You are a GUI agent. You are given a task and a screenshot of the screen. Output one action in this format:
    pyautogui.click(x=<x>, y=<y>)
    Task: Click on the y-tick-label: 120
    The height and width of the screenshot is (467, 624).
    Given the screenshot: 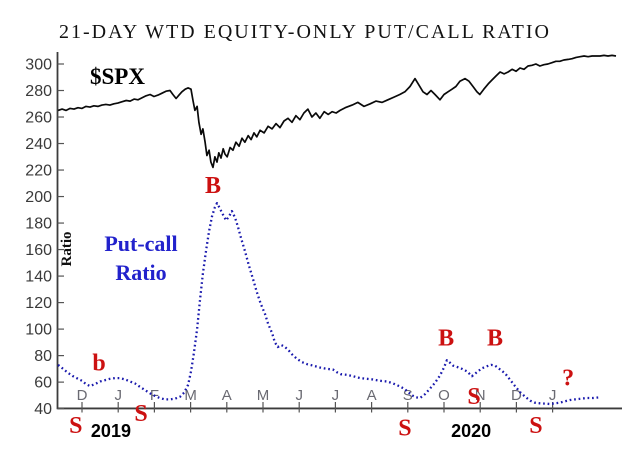 What is the action you would take?
    pyautogui.click(x=38, y=303)
    